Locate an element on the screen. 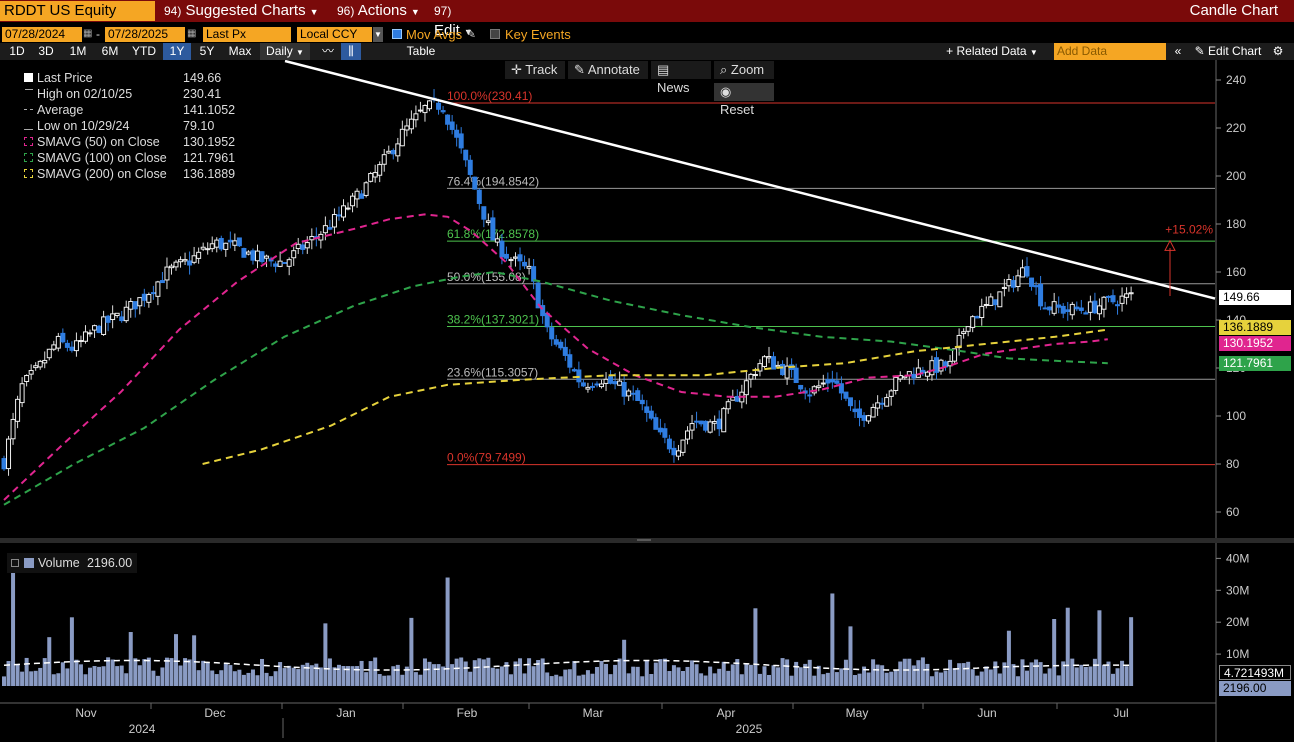  reset-button: ◉ Reset is located at coordinates (744, 100).